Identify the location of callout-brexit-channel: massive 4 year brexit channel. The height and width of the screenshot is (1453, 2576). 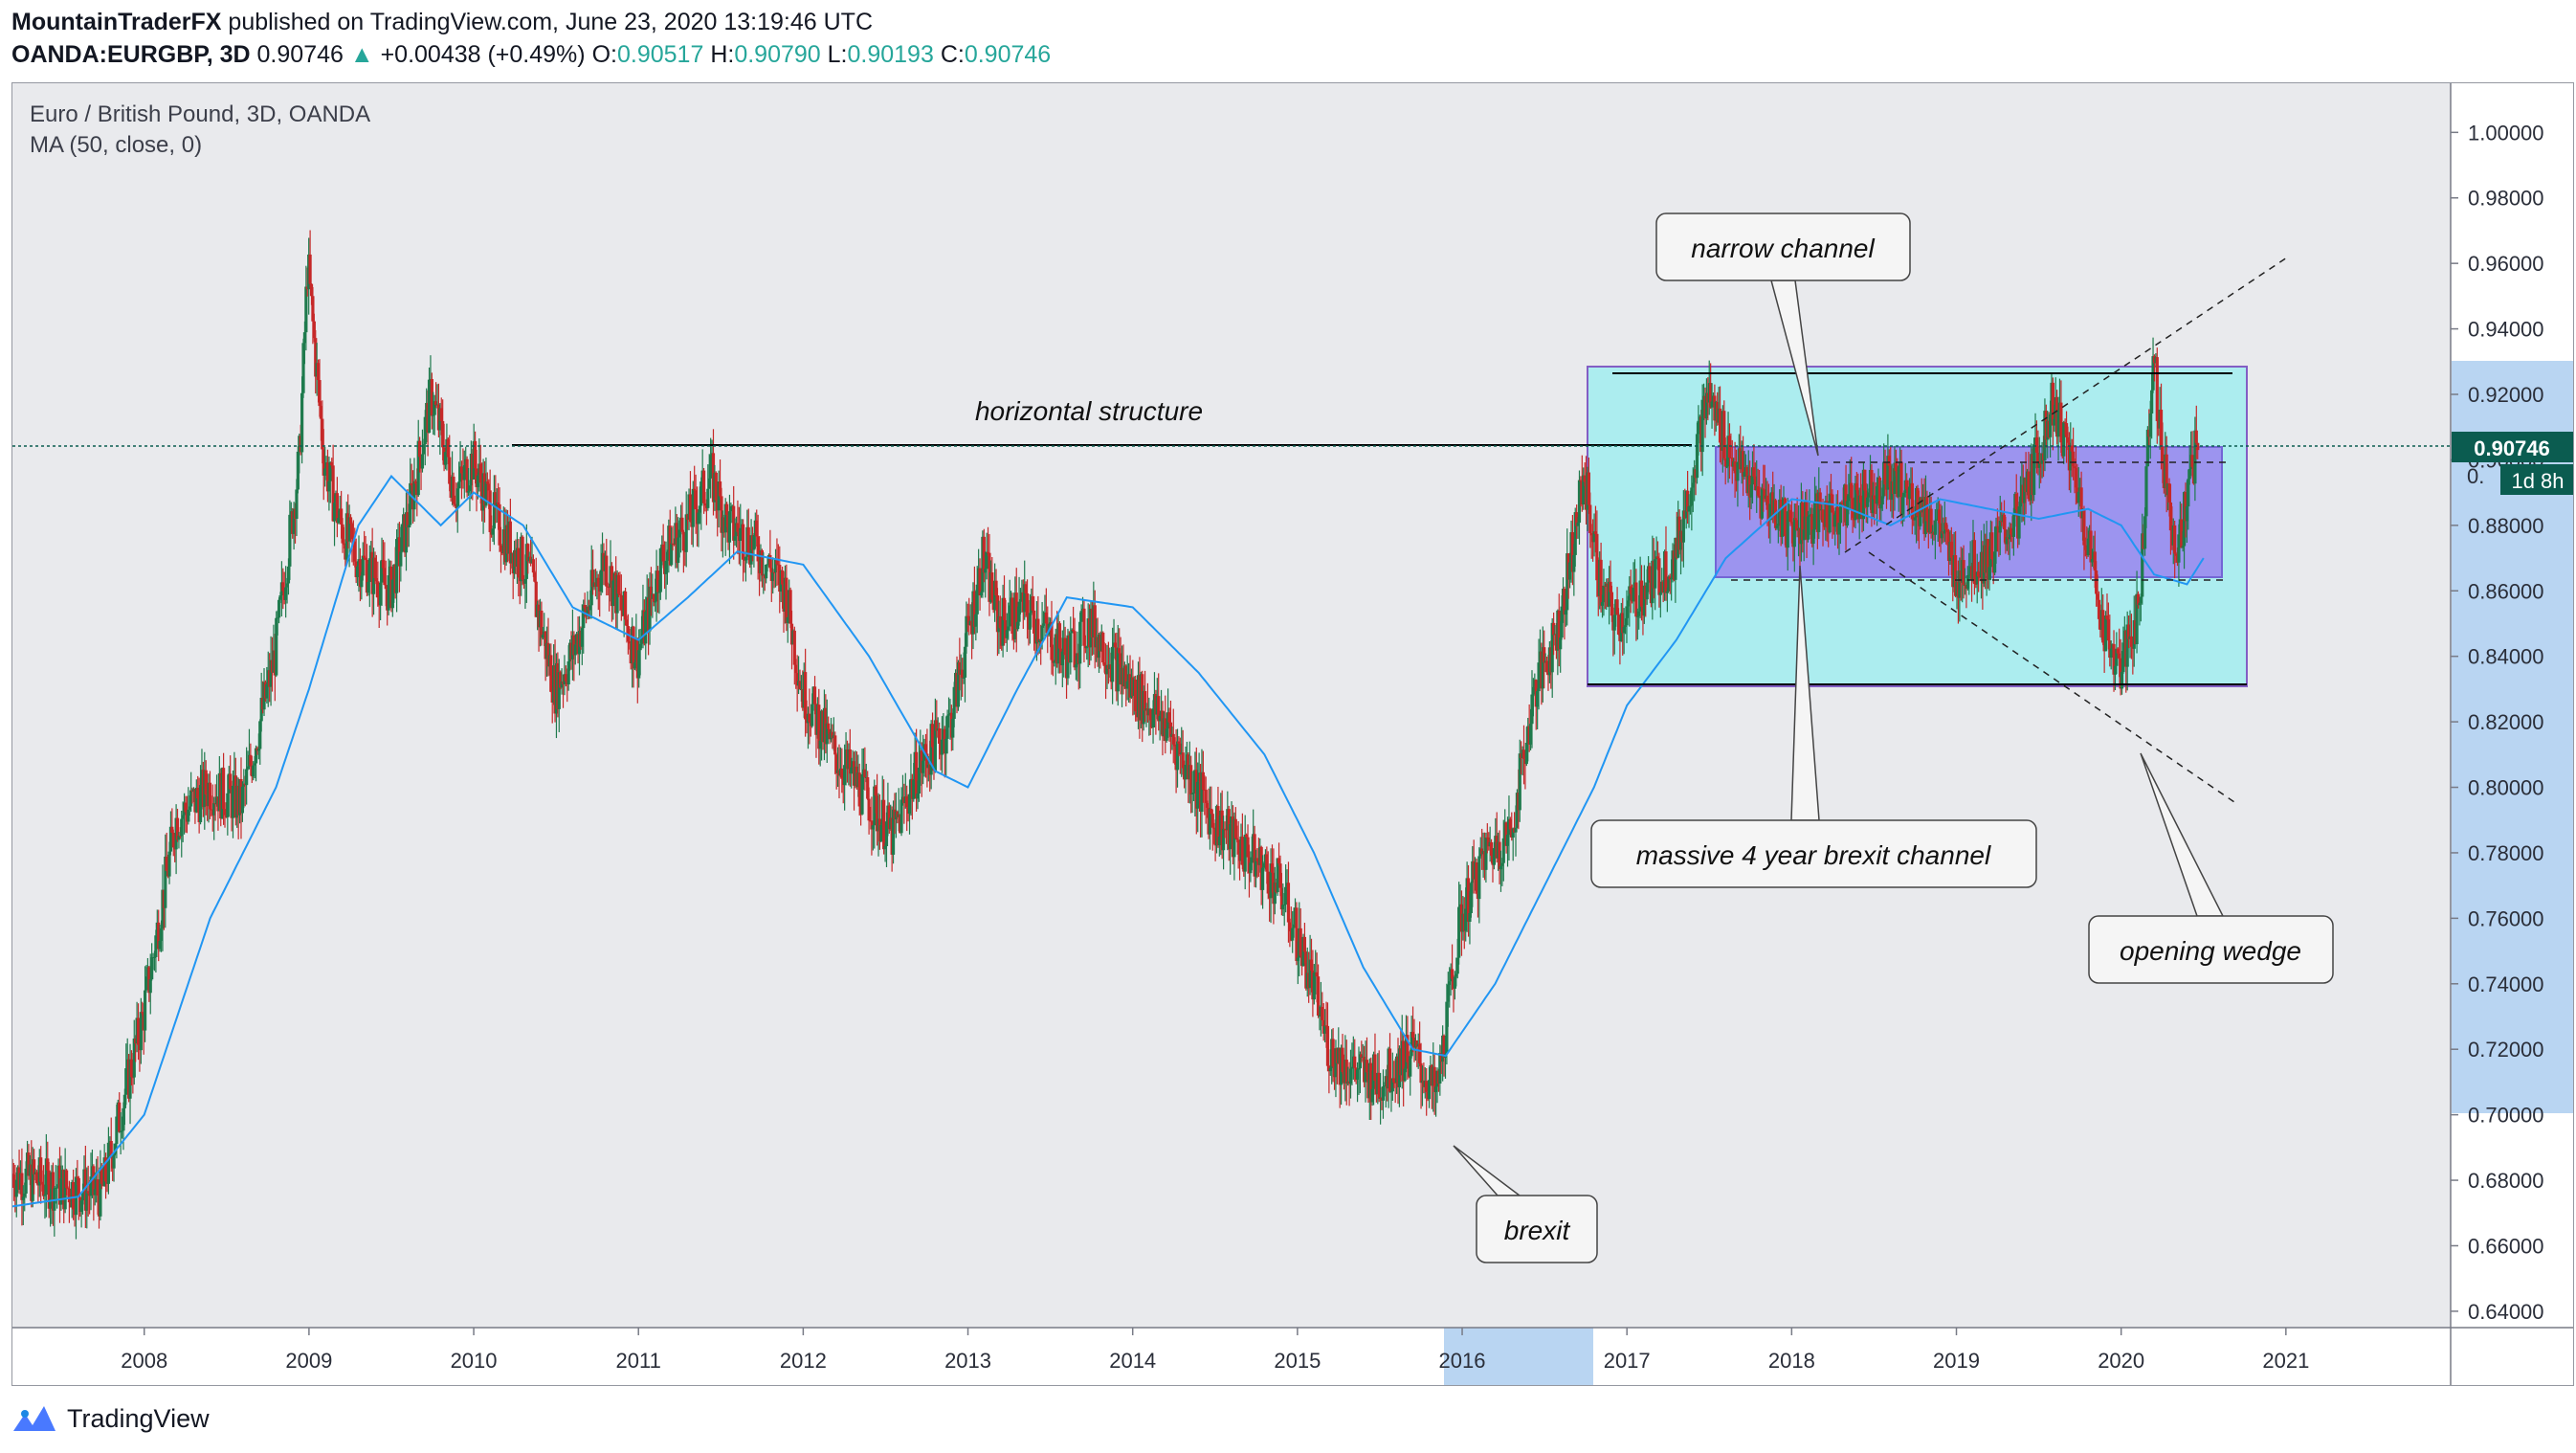
(1813, 853).